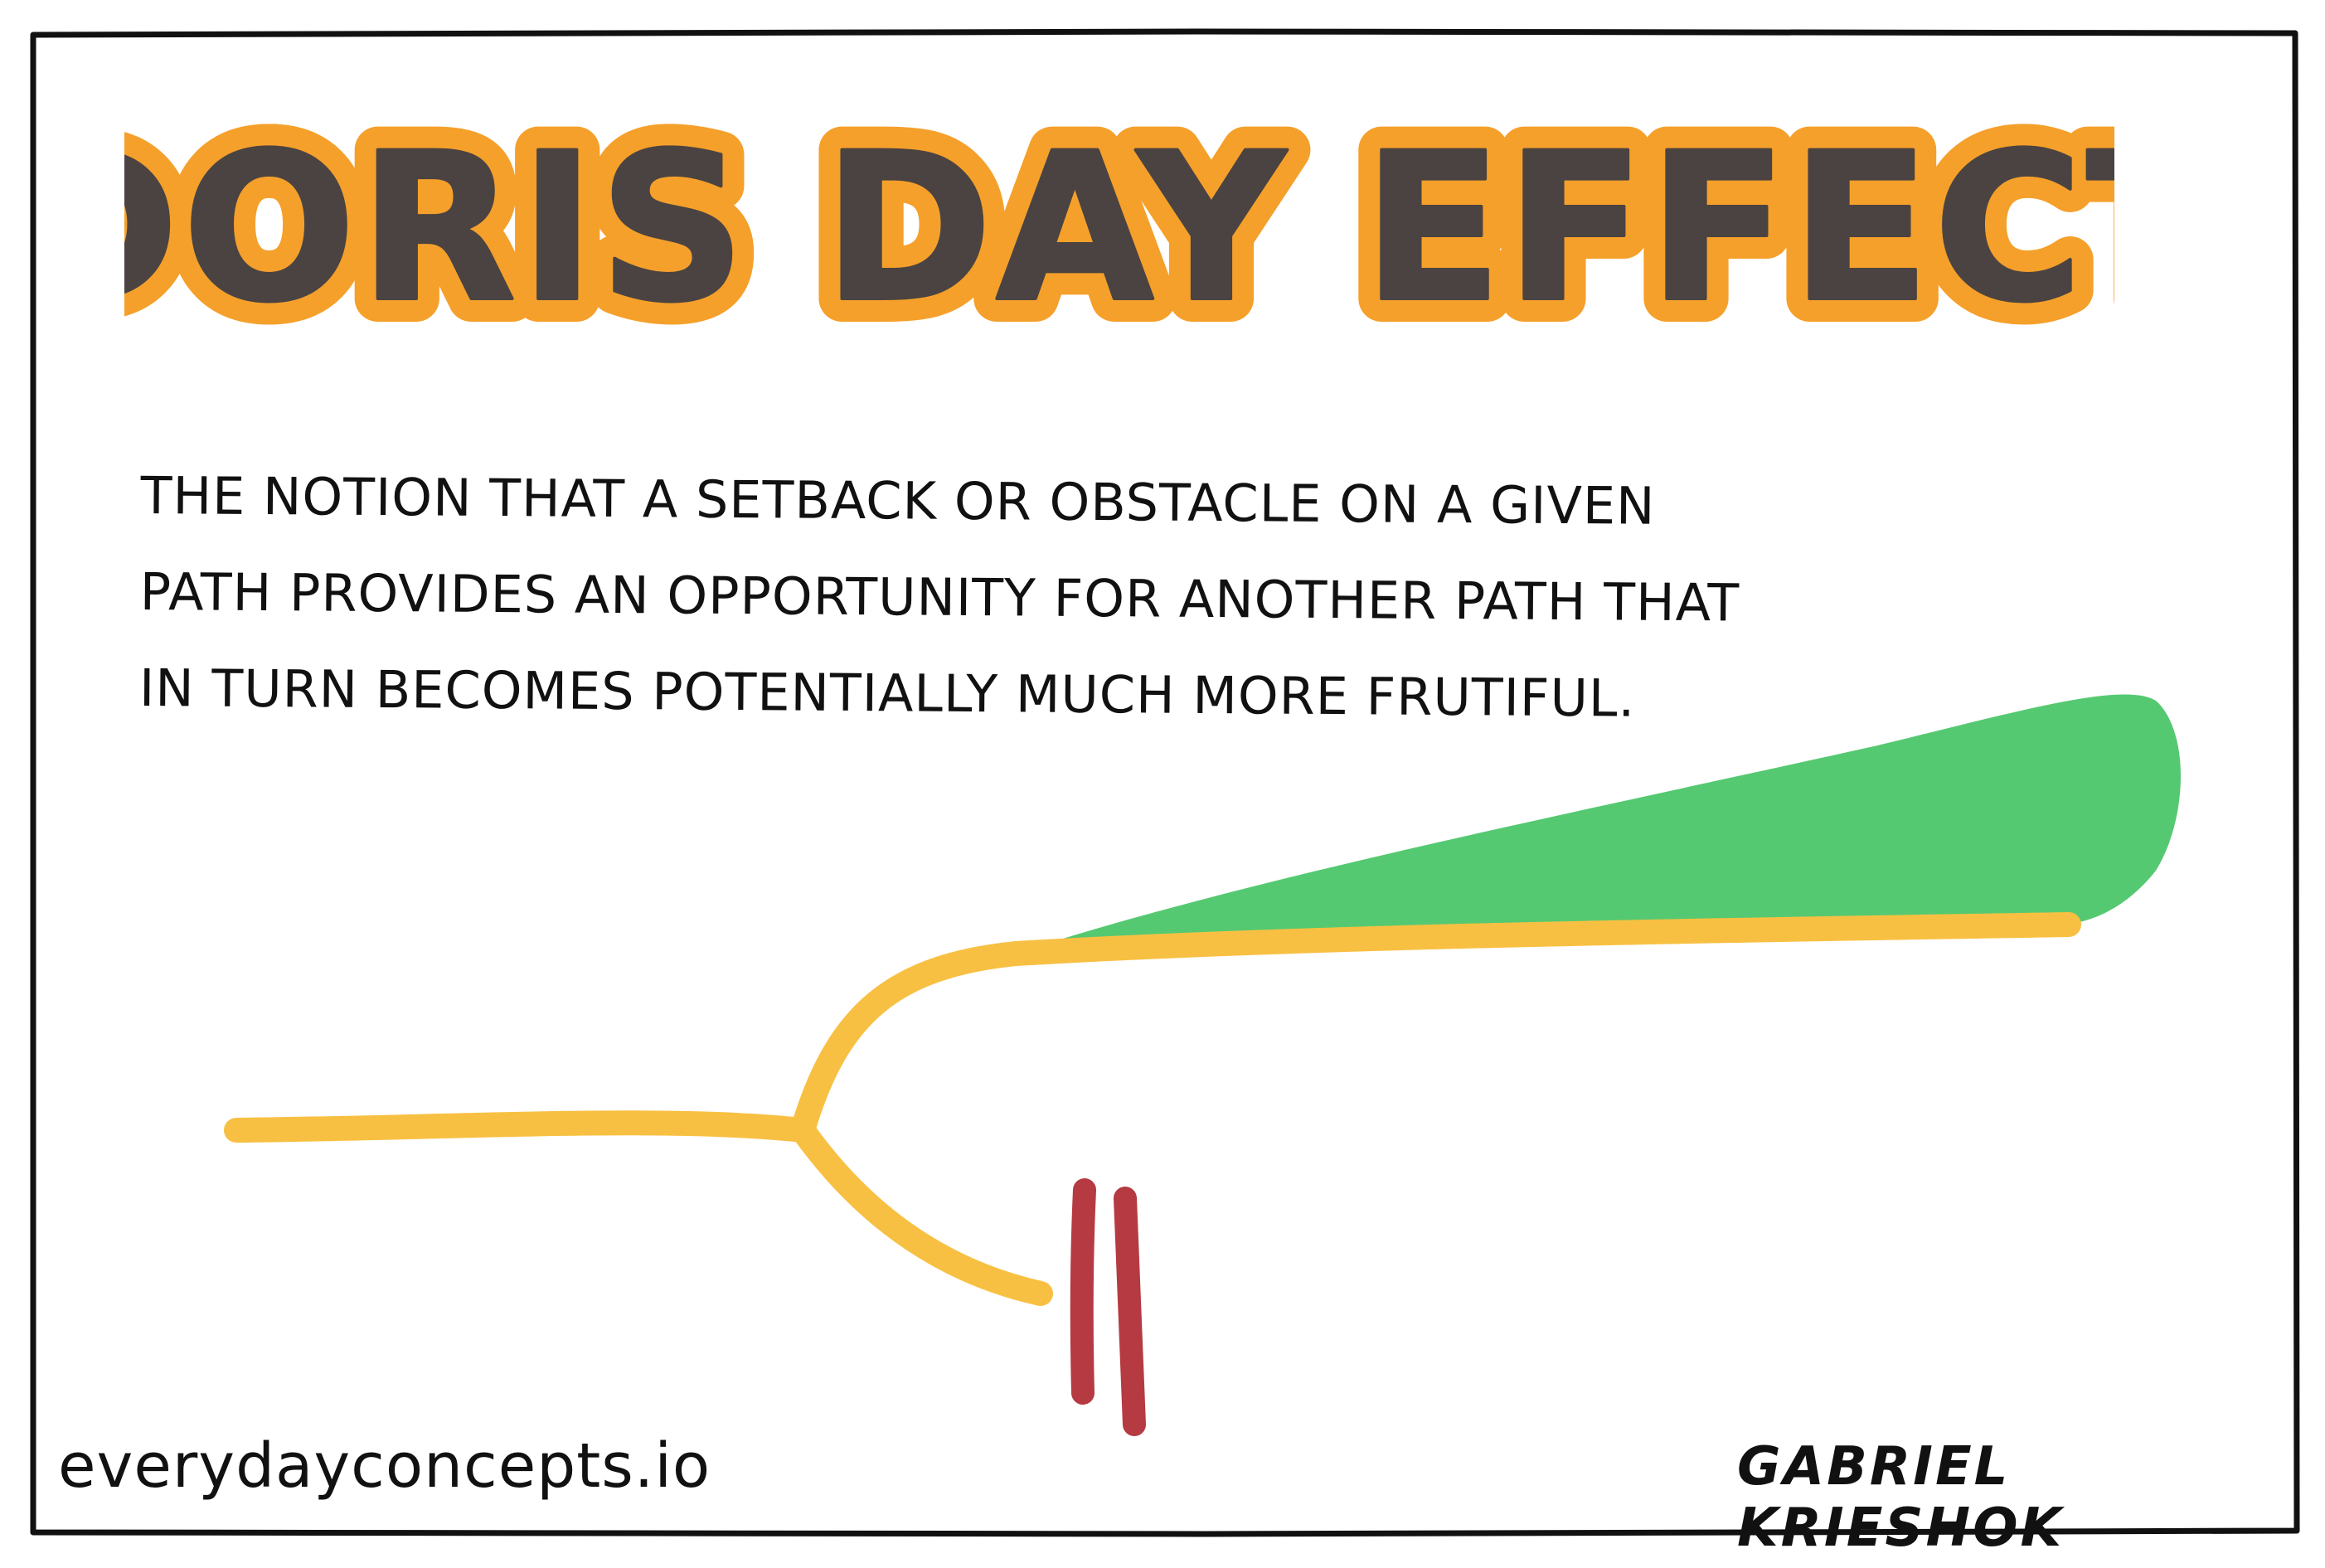  I want to click on initial-path, so click(519, 1126).